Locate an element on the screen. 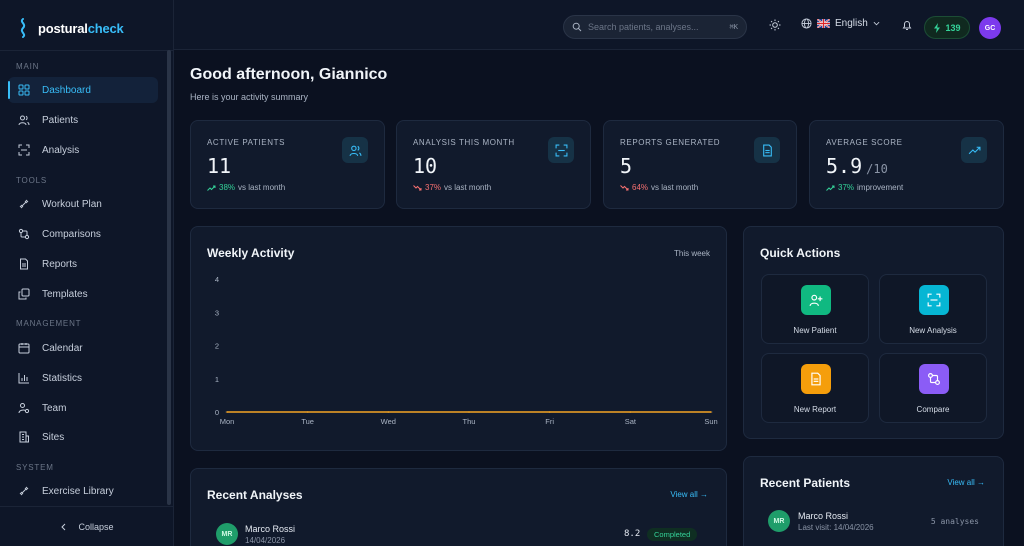  globe-icon is located at coordinates (806, 23).